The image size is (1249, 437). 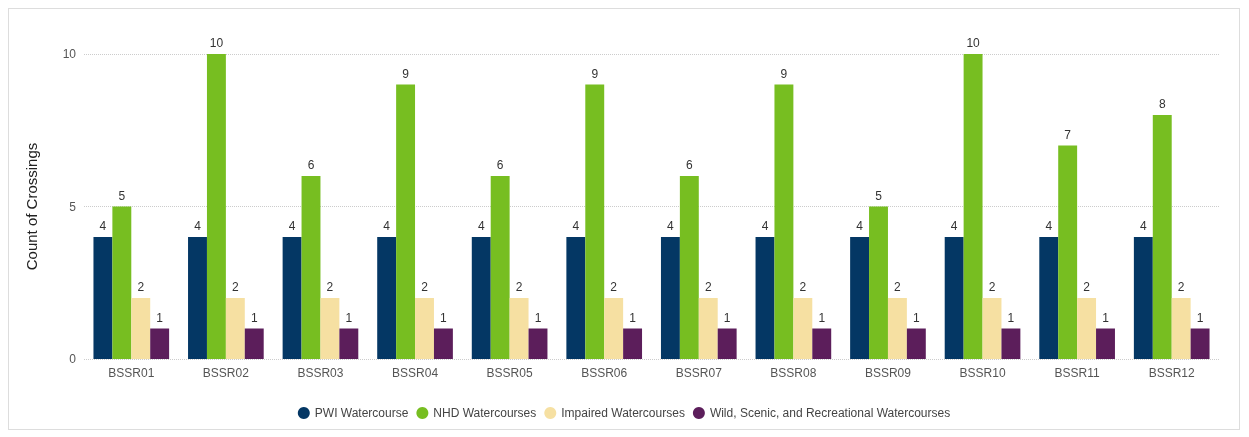 What do you see at coordinates (623, 413) in the screenshot?
I see `legend-label: Impaired Watercourses` at bounding box center [623, 413].